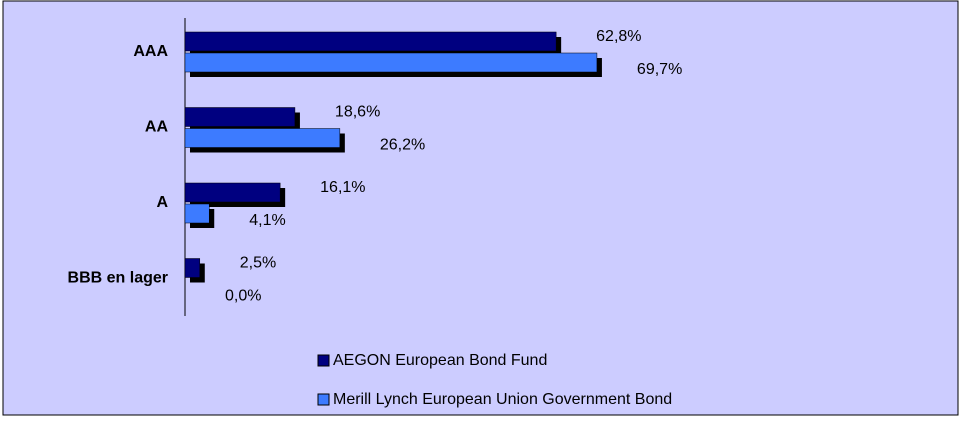 Image resolution: width=962 pixels, height=422 pixels. I want to click on category-label: AA, so click(157, 127).